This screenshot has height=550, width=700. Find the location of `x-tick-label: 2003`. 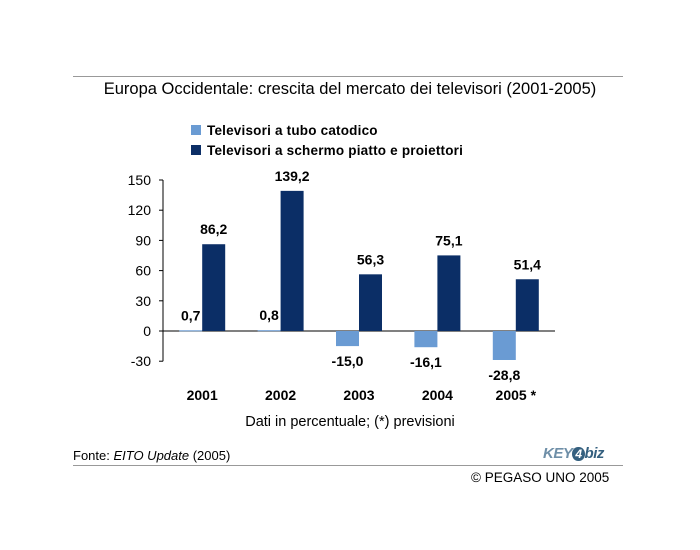

x-tick-label: 2003 is located at coordinates (358, 395).